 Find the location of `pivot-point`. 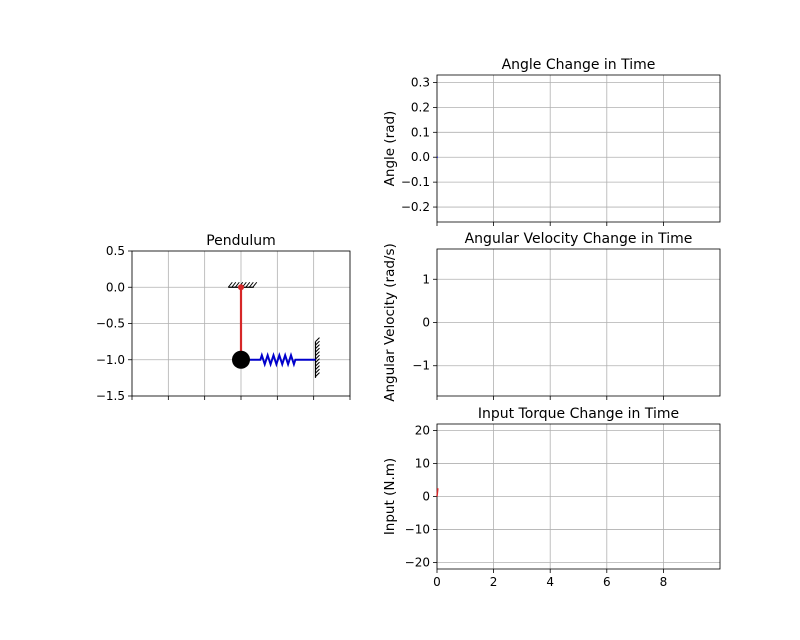

pivot-point is located at coordinates (241, 287).